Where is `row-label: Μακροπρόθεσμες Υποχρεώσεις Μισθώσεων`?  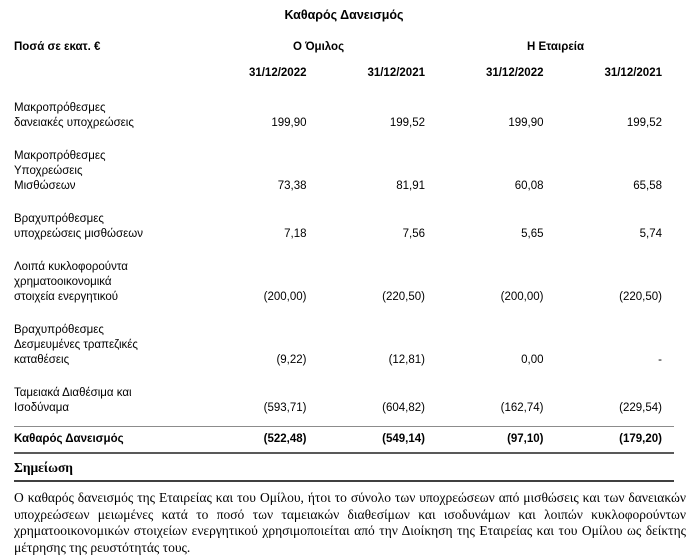
row-label: Μακροπρόθεσμες Υποχρεώσεις Μισθώσεων is located at coordinates (60, 171).